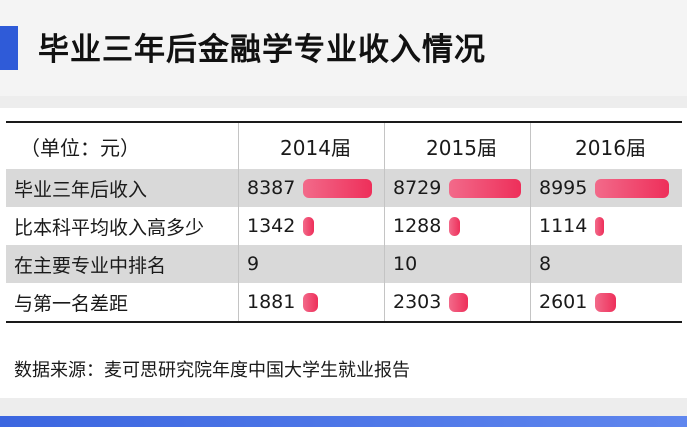 The width and height of the screenshot is (687, 427). I want to click on value: 8, so click(545, 264).